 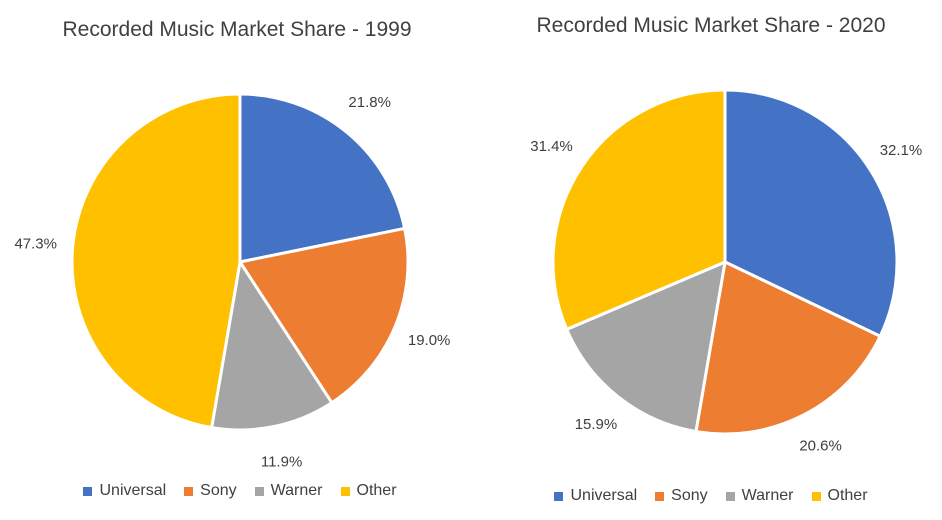 I want to click on data-label-warner: 11.9%, so click(x=281, y=462).